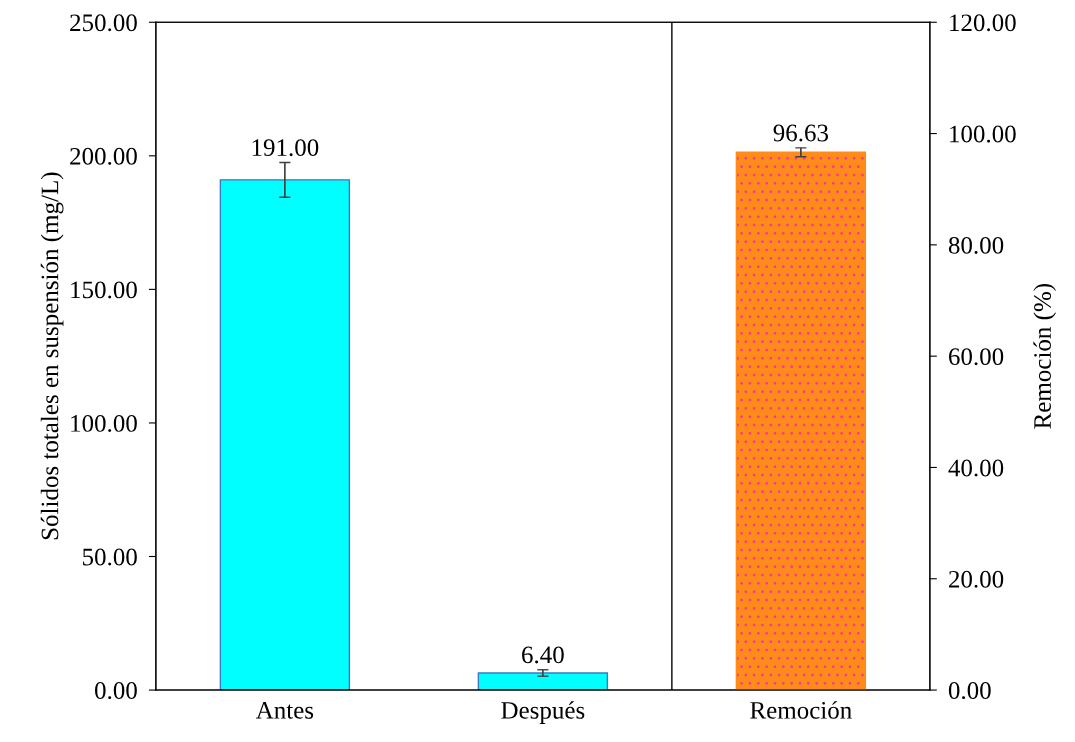 The height and width of the screenshot is (742, 1075). Describe the element at coordinates (976, 245) in the screenshot. I see `y2-tick-label: 80.00` at that location.